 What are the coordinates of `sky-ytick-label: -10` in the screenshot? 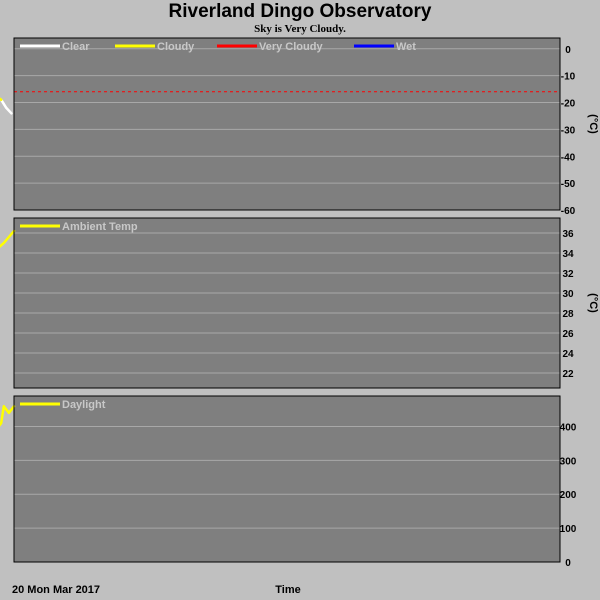 It's located at (568, 77).